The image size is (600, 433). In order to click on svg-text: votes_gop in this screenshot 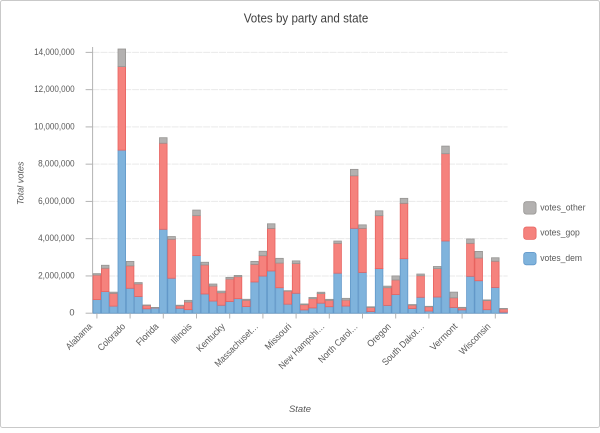, I will do `click(560, 233)`.